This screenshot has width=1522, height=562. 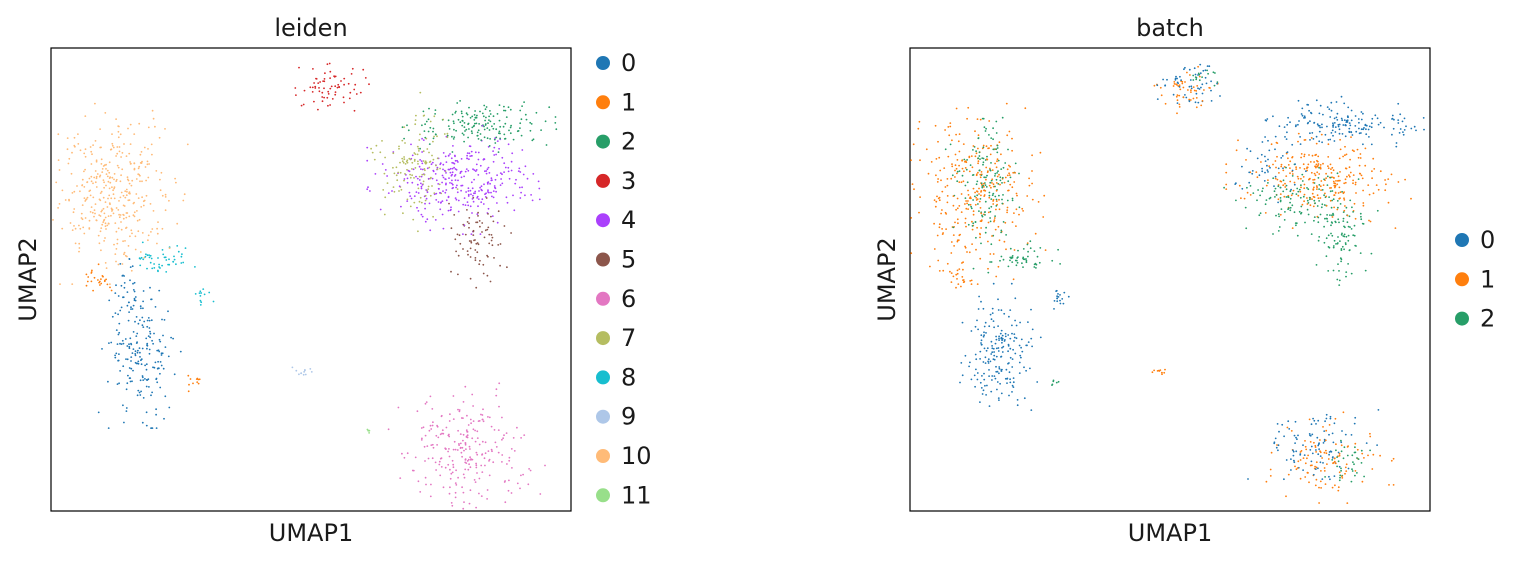 What do you see at coordinates (628, 299) in the screenshot?
I see `legend-label: 6` at bounding box center [628, 299].